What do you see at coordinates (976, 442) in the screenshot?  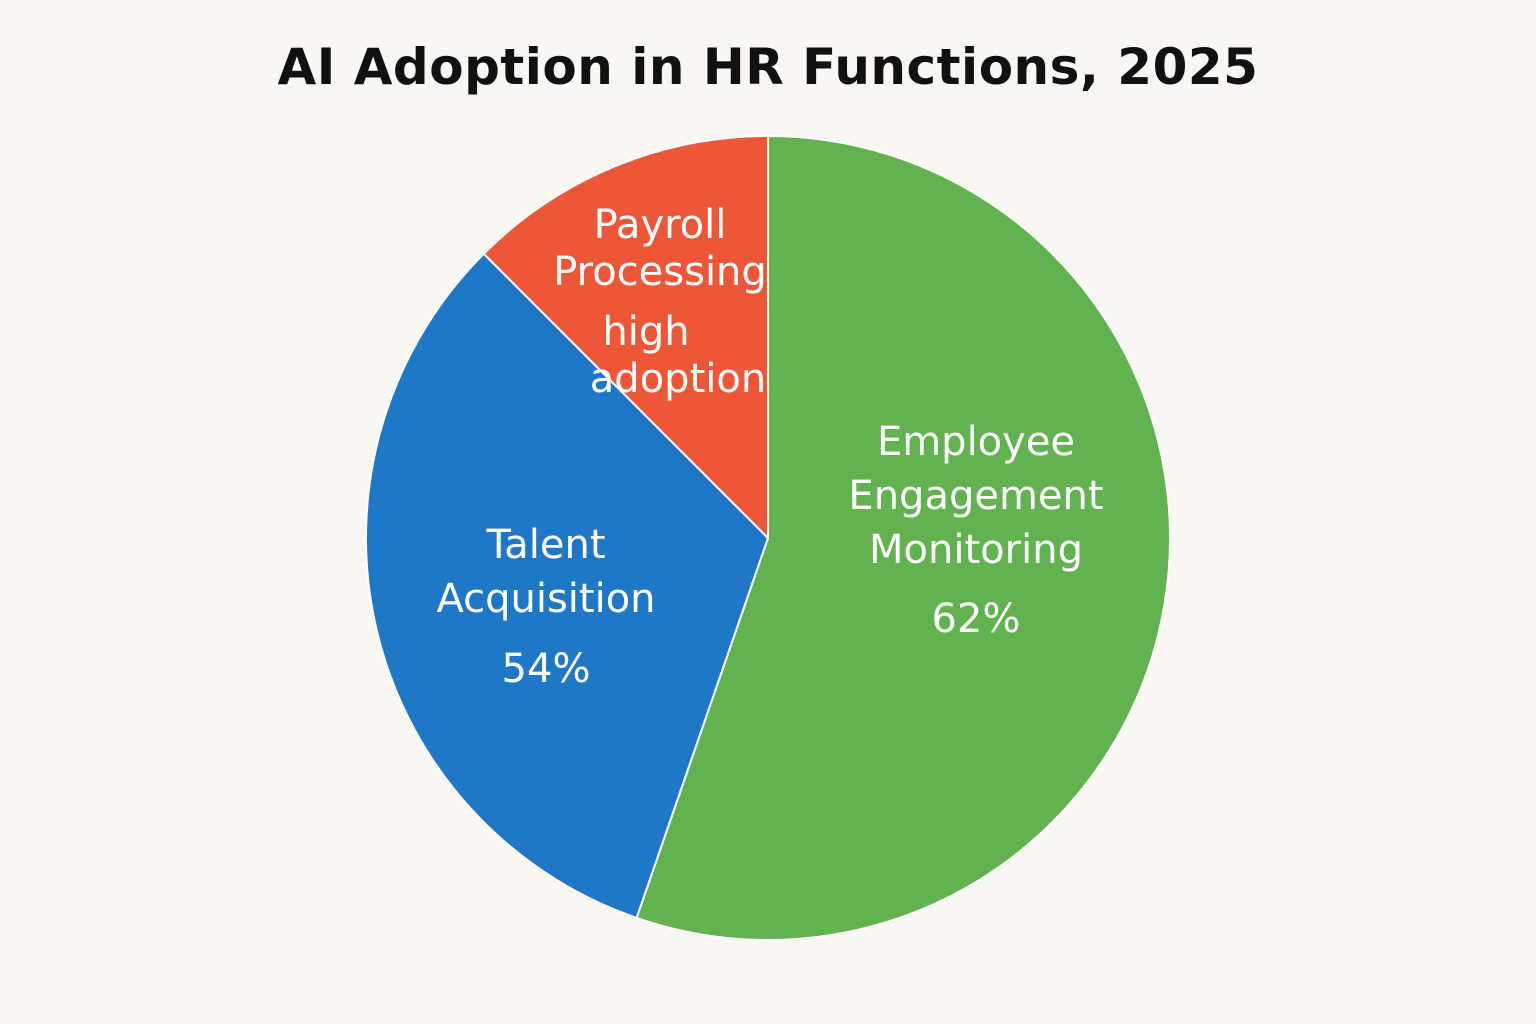 I see `slice-label-line: Employee` at bounding box center [976, 442].